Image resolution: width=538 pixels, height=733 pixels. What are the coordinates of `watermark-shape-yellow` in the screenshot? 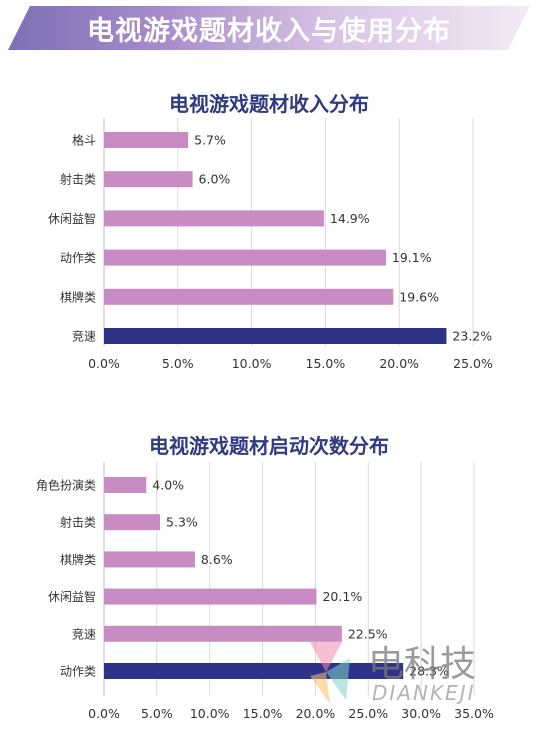 It's located at (320, 688).